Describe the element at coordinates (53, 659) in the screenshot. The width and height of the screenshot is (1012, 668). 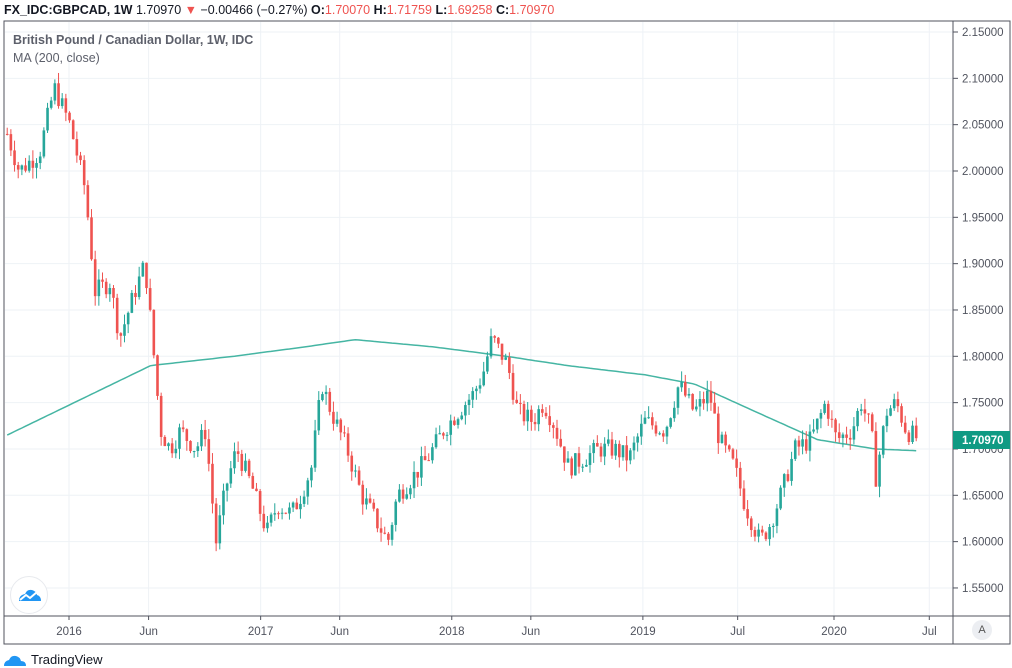
I see `footer-brand: TradingView` at that location.